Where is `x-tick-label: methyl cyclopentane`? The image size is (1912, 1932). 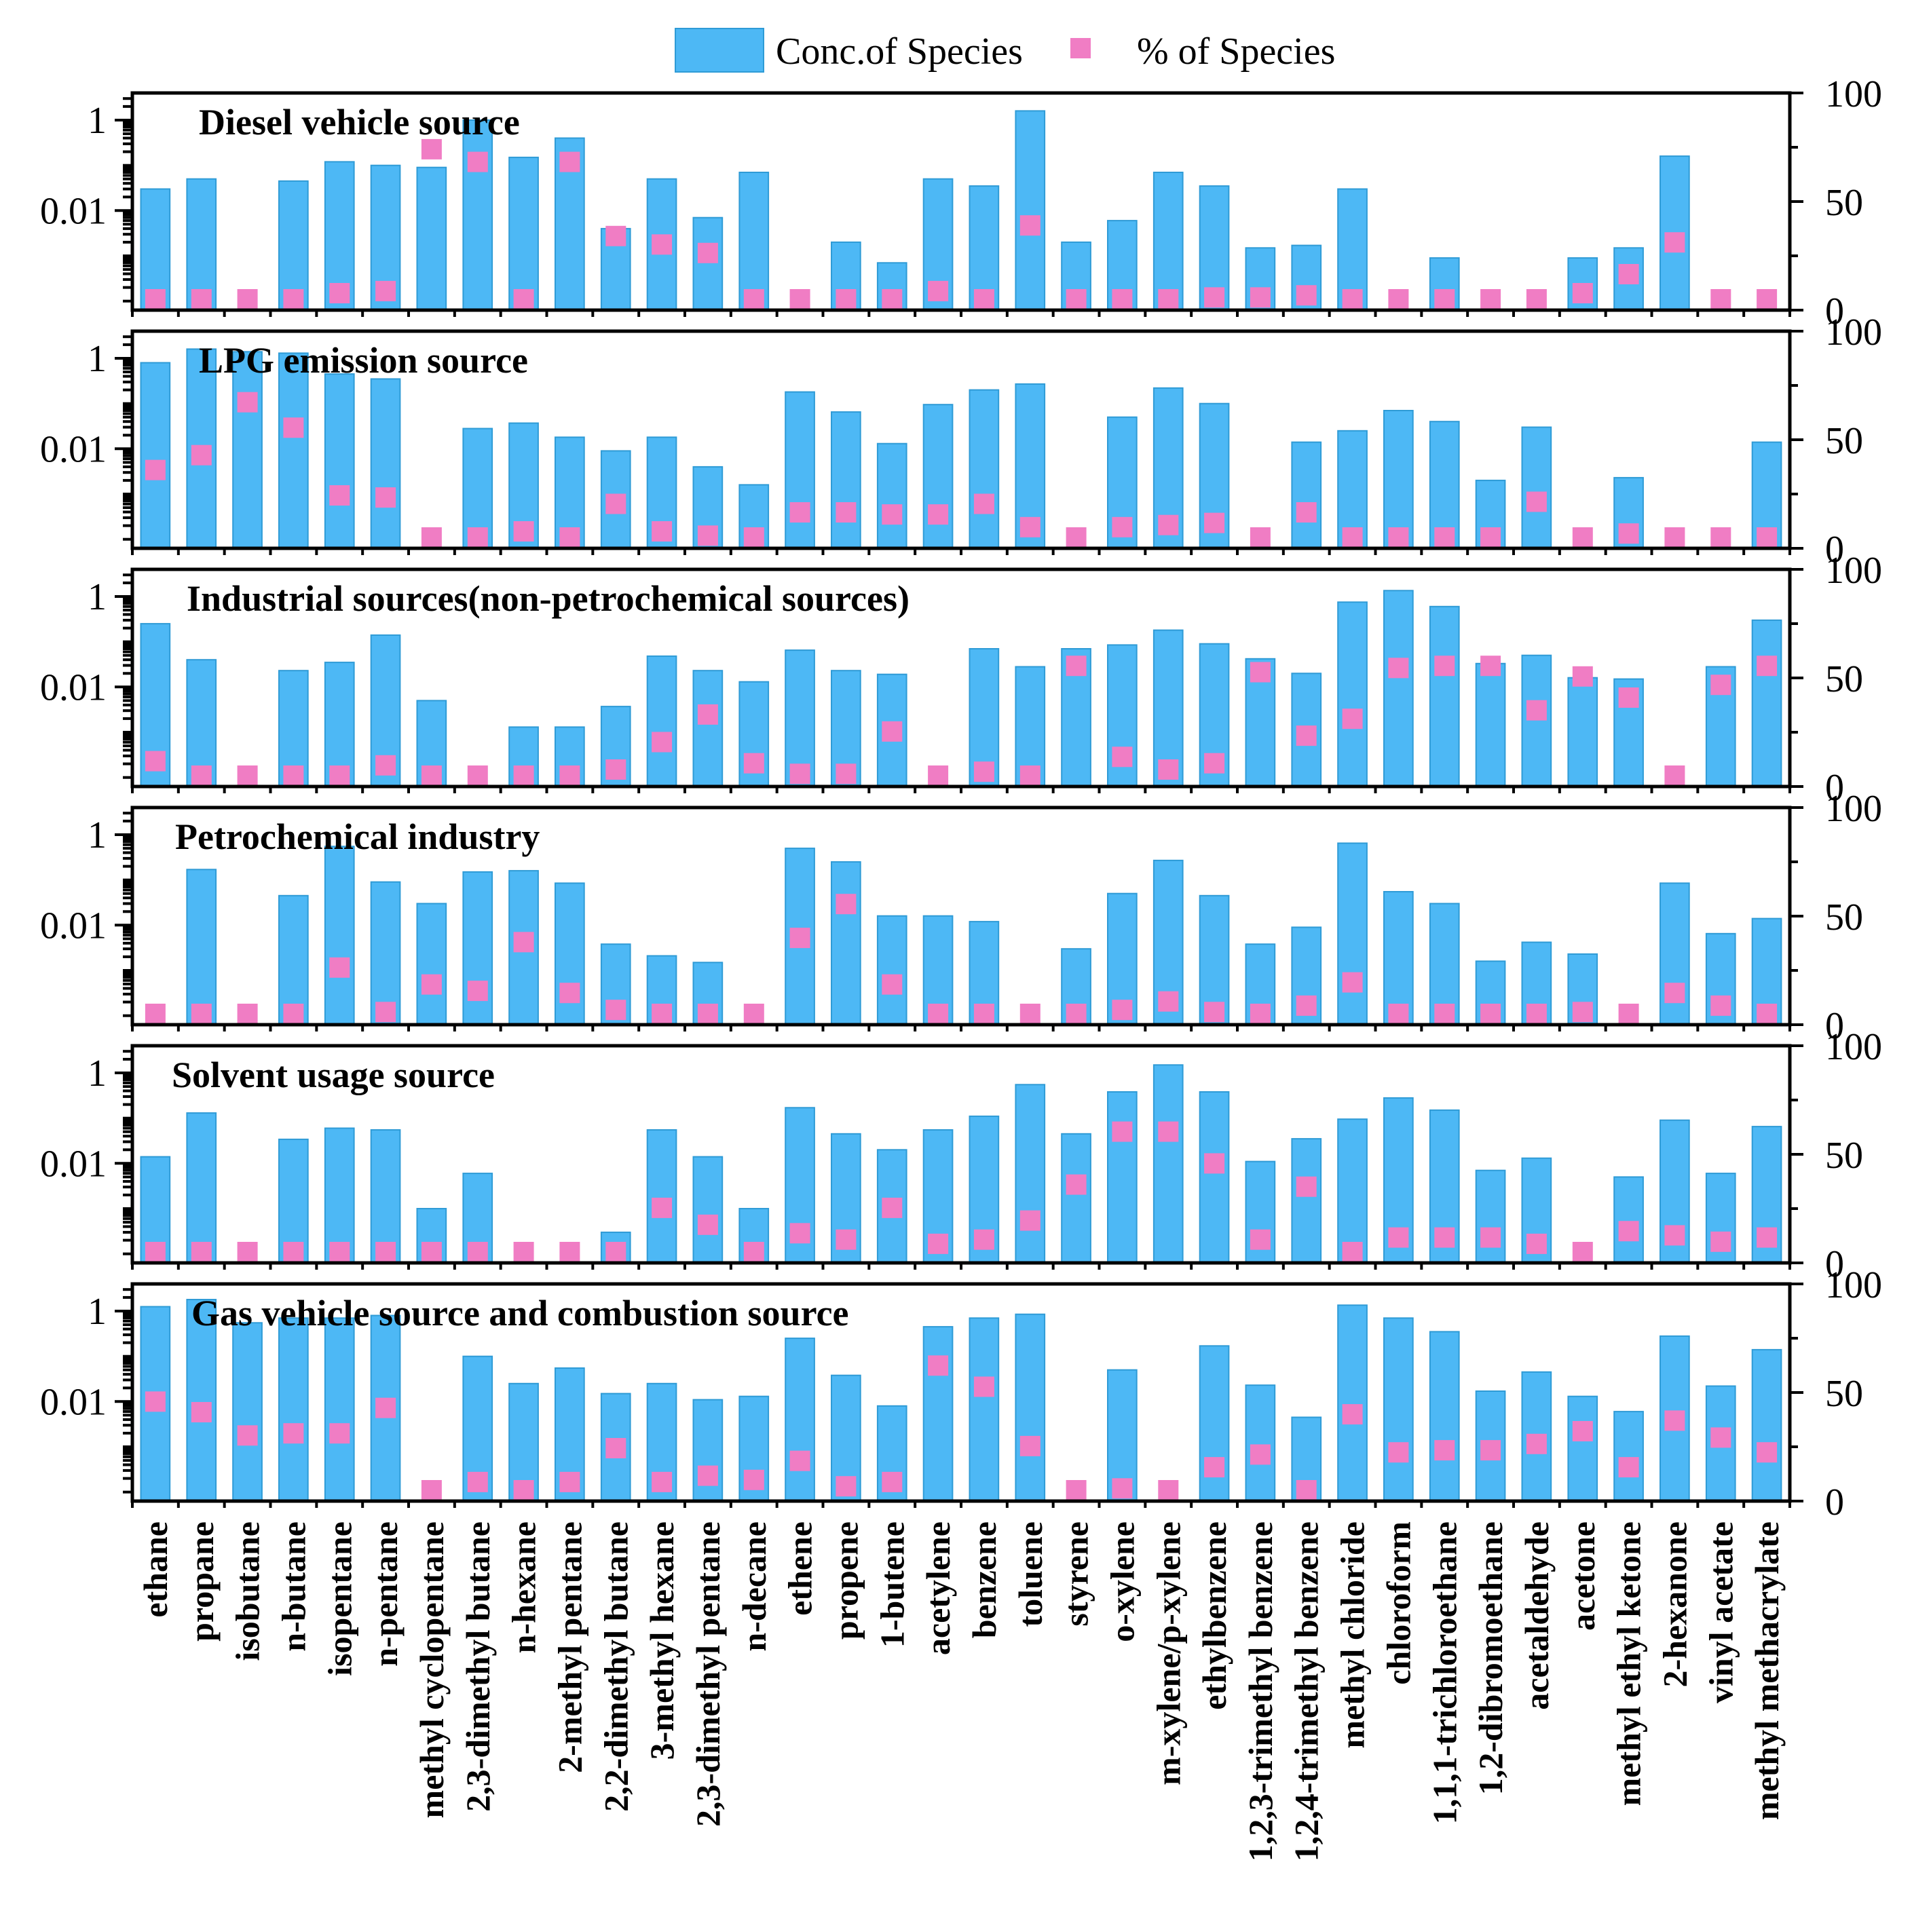
x-tick-label: methyl cyclopentane is located at coordinates (432, 1670).